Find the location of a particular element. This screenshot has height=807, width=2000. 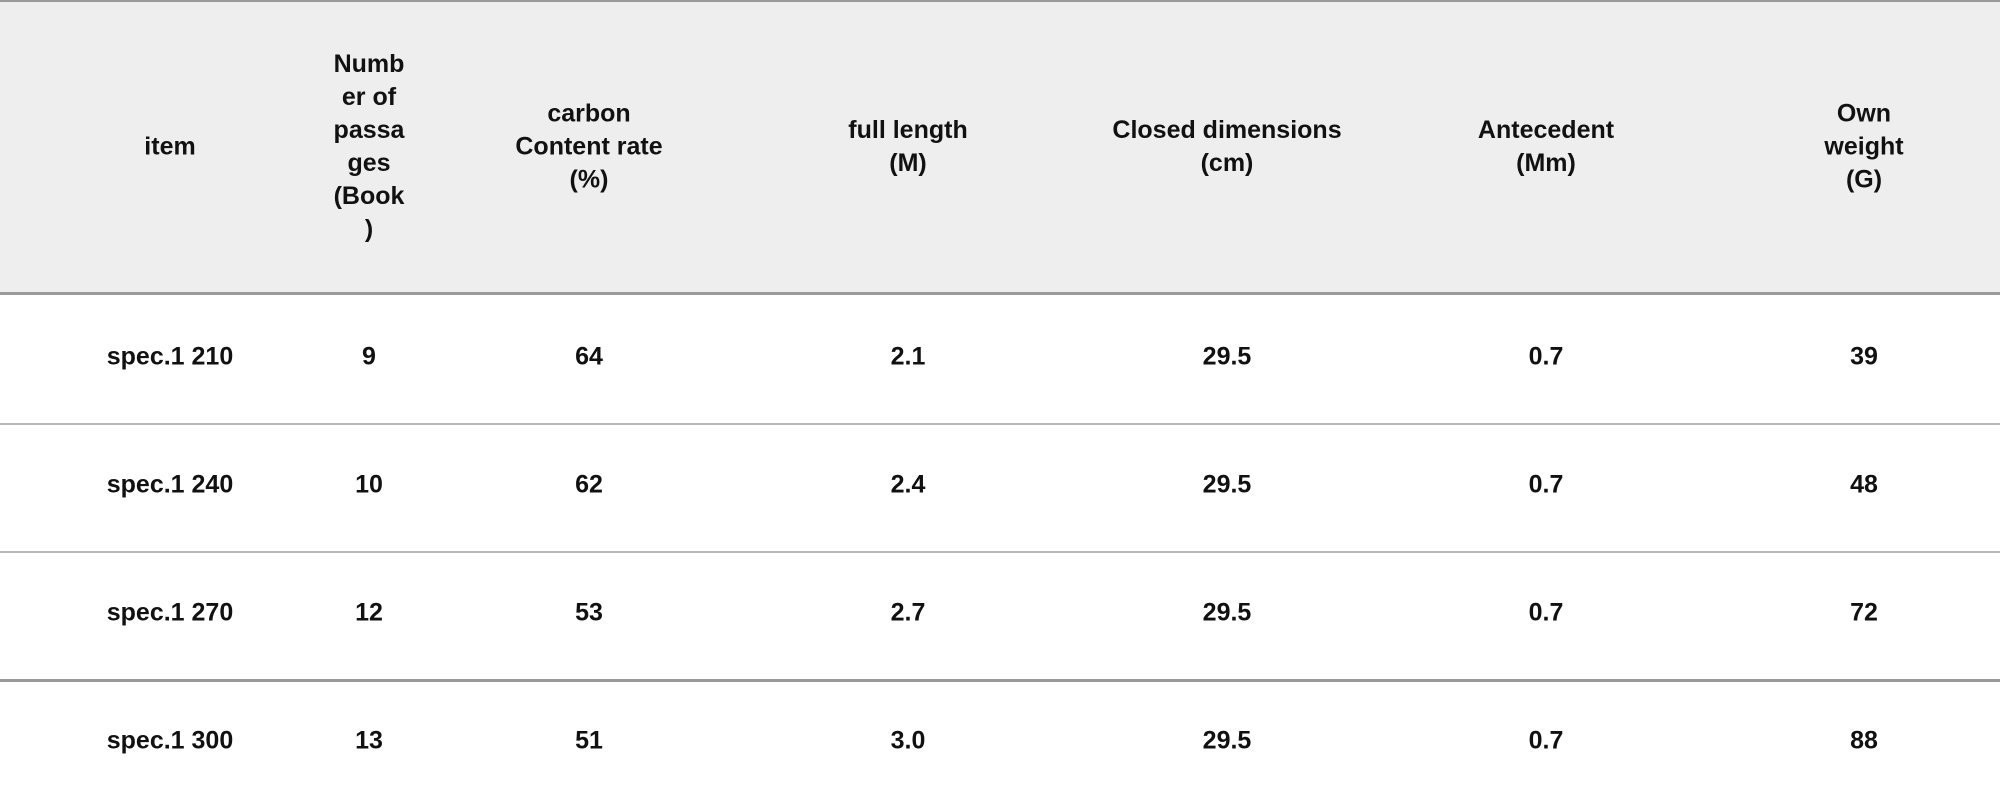

cell-length: 2.1 is located at coordinates (908, 356).